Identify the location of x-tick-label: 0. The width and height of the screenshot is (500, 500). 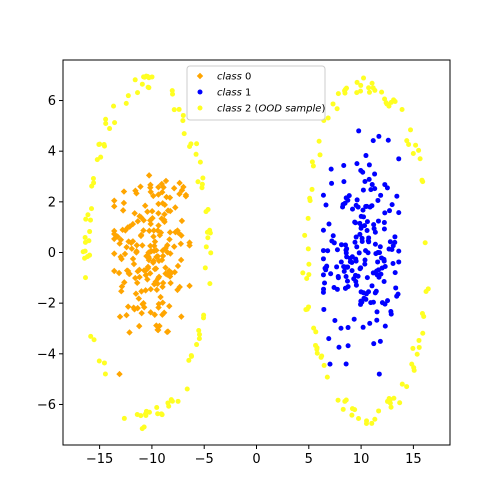
(256, 459).